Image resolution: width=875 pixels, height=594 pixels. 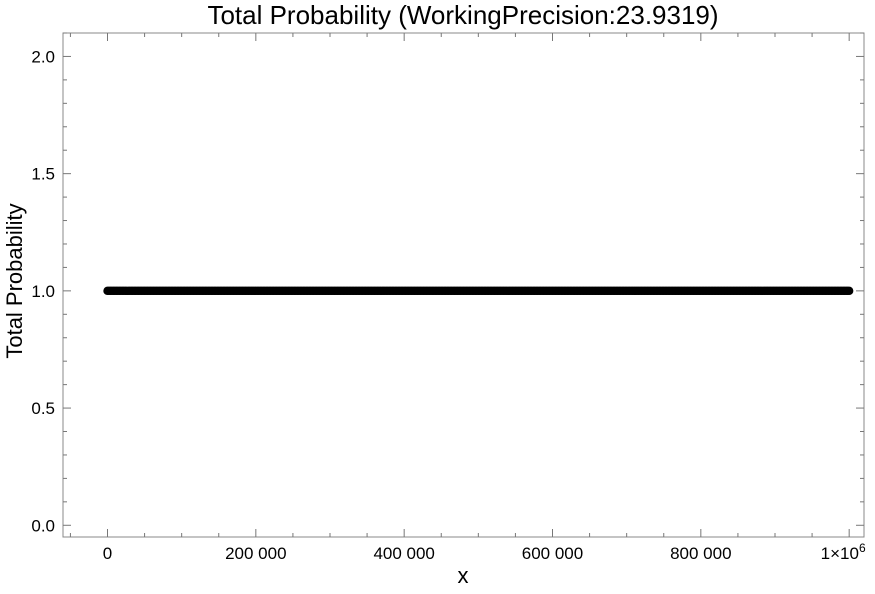 What do you see at coordinates (463, 575) in the screenshot?
I see `x-axis-label: x` at bounding box center [463, 575].